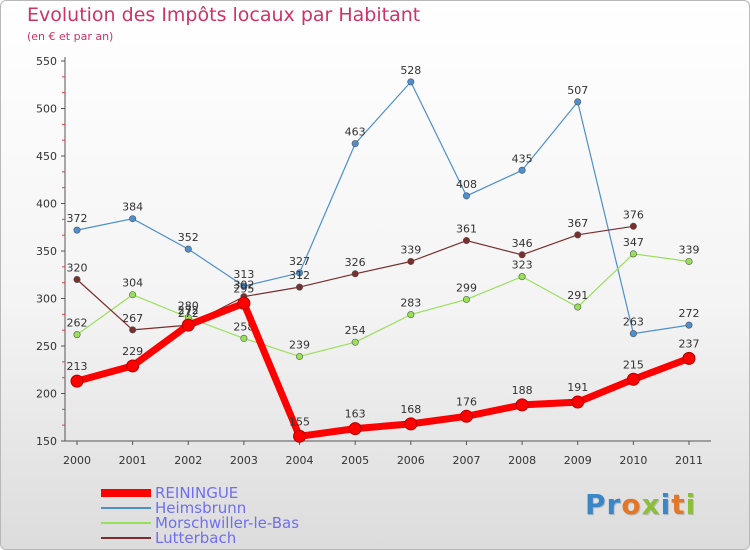 This screenshot has width=750, height=550. Describe the element at coordinates (355, 460) in the screenshot. I see `x-tick-label: 2005` at that location.